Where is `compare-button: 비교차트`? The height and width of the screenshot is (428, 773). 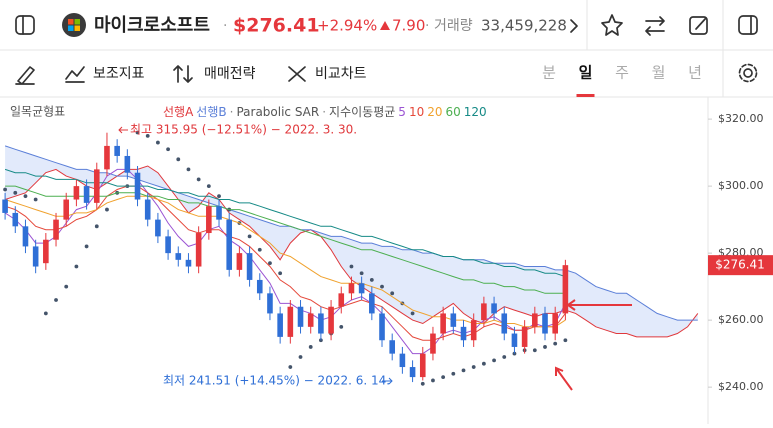 compare-button: 비교차트 is located at coordinates (341, 74).